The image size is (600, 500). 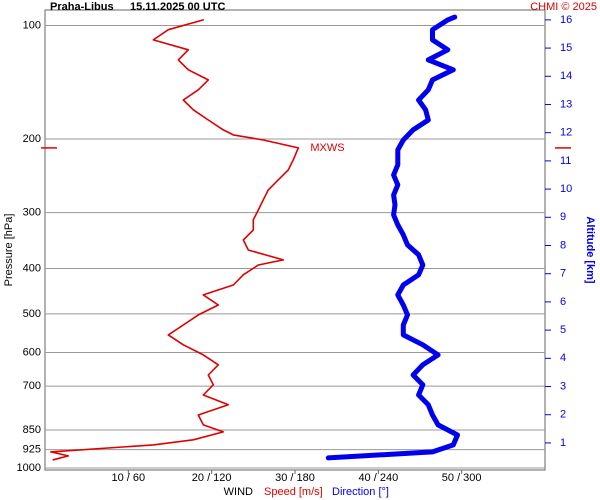 I want to click on y-axis-label: Pressure [hPa], so click(x=9, y=250).